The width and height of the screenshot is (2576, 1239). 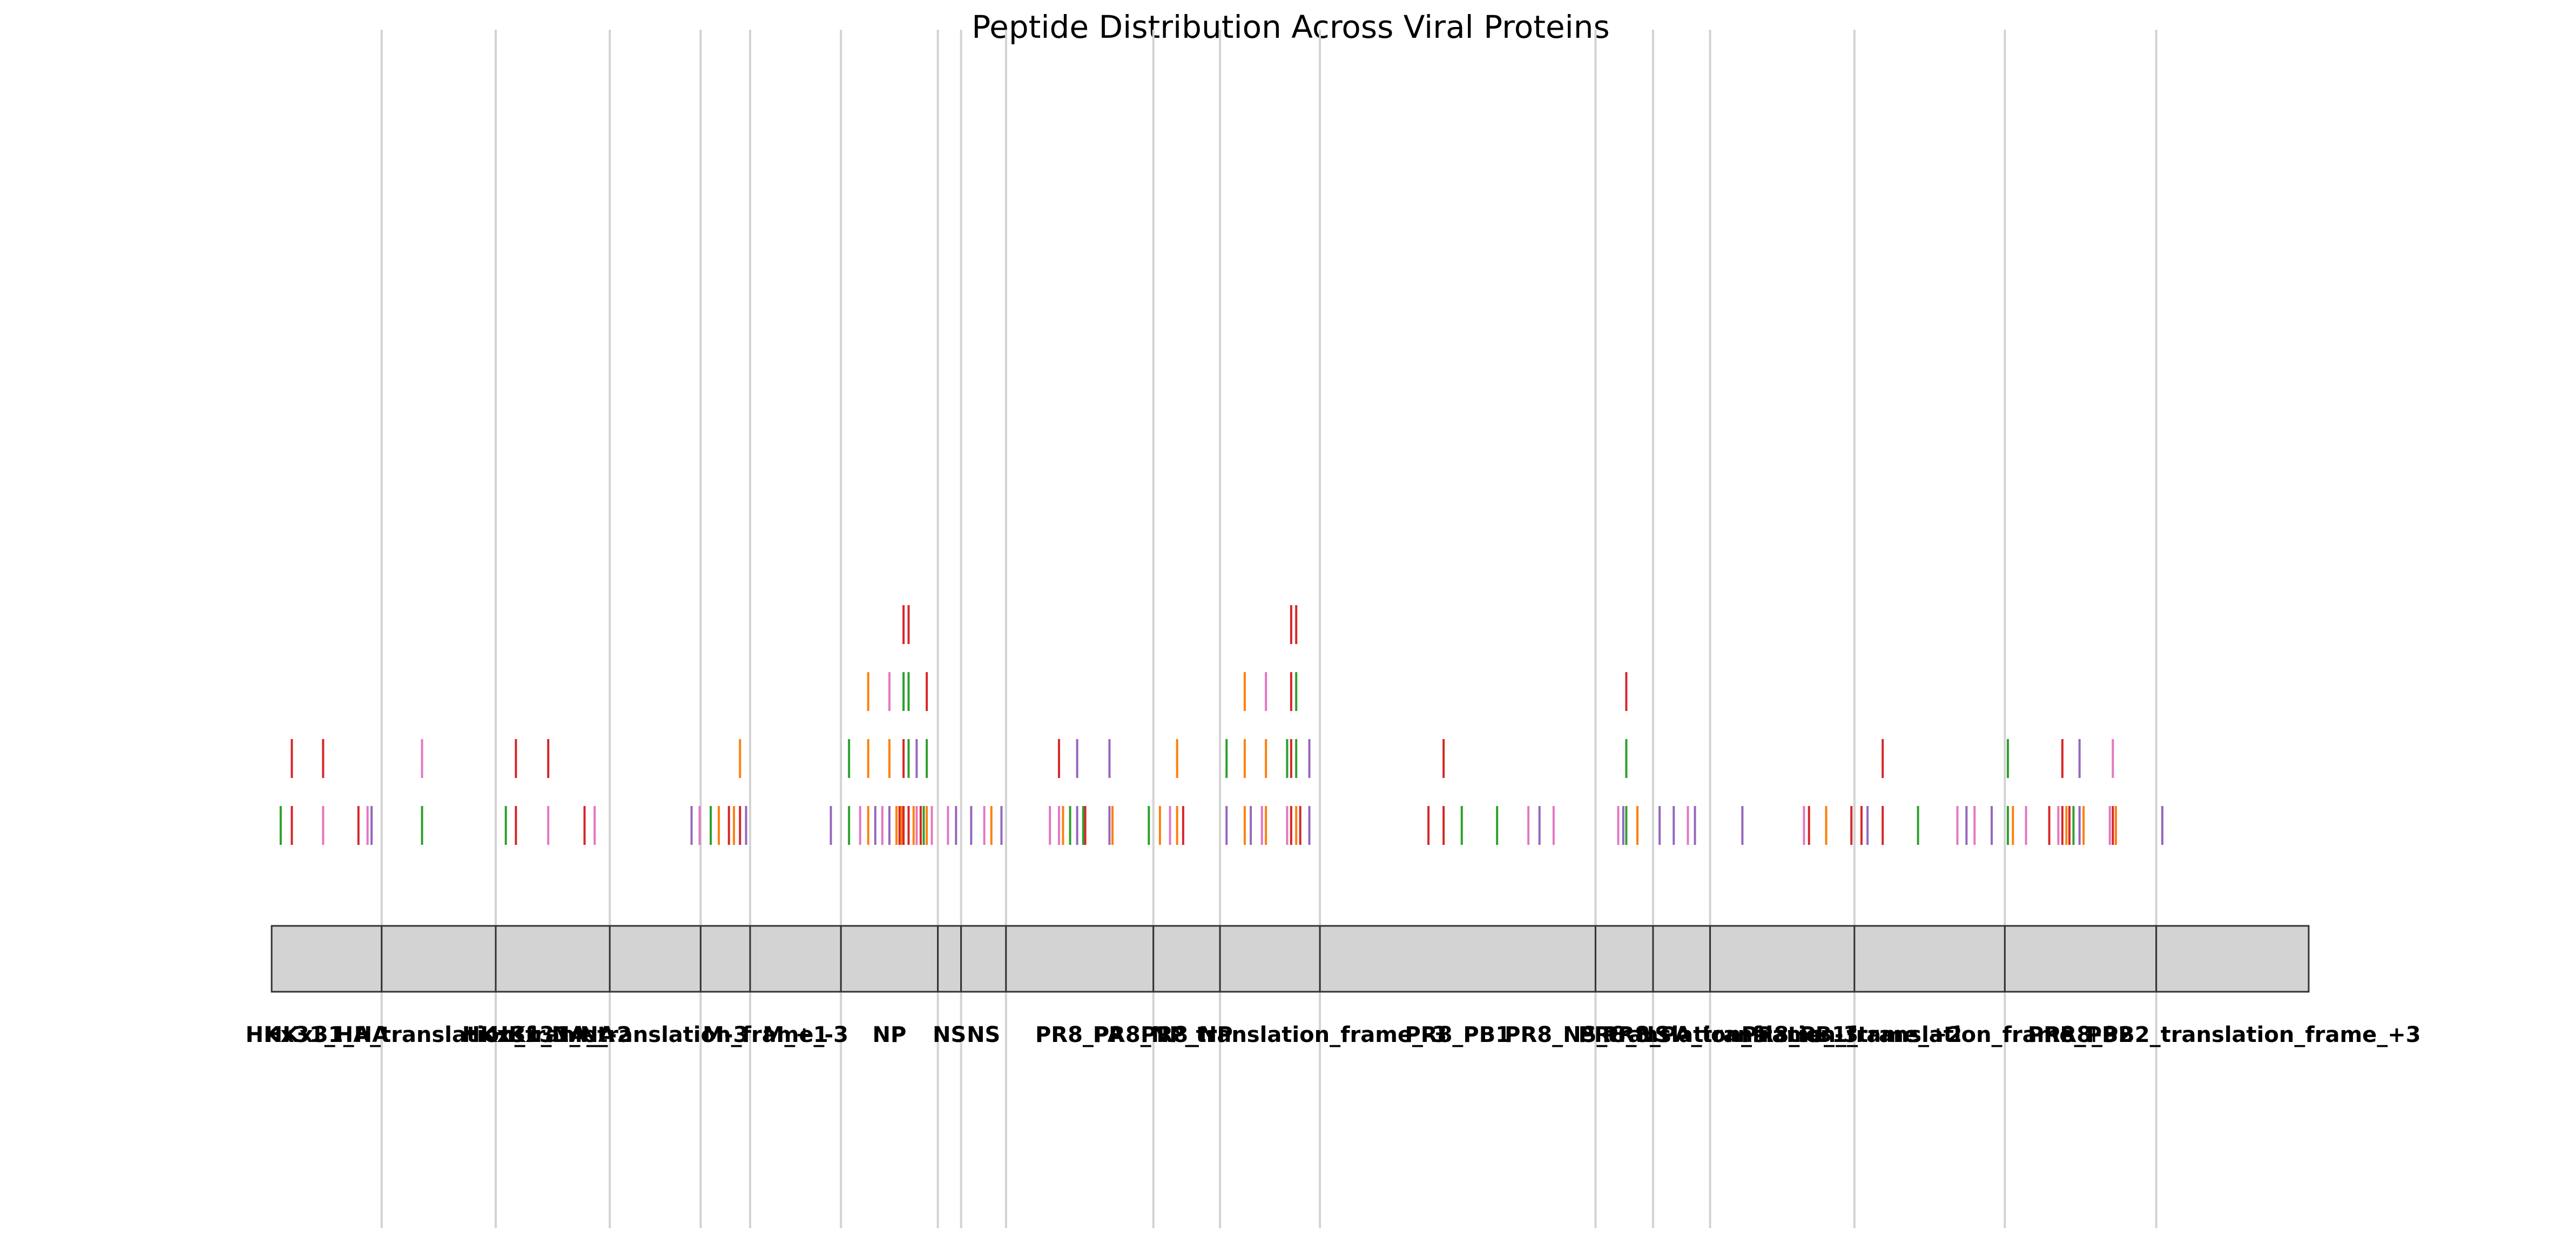 What do you see at coordinates (1270, 1035) in the screenshot?
I see `protein-label: PR8_NP_translation_frame_-3` at bounding box center [1270, 1035].